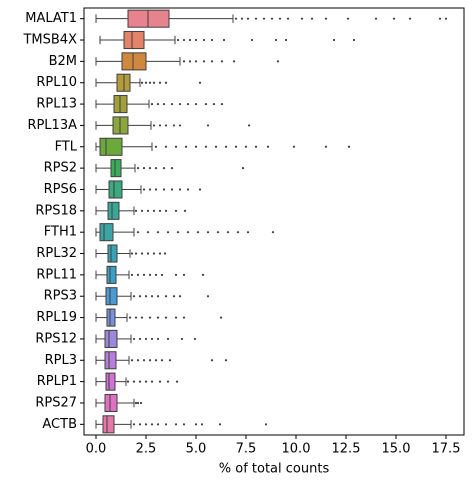 This screenshot has width=476, height=491. Describe the element at coordinates (56, 210) in the screenshot. I see `y-tick-label: RPS18` at that location.